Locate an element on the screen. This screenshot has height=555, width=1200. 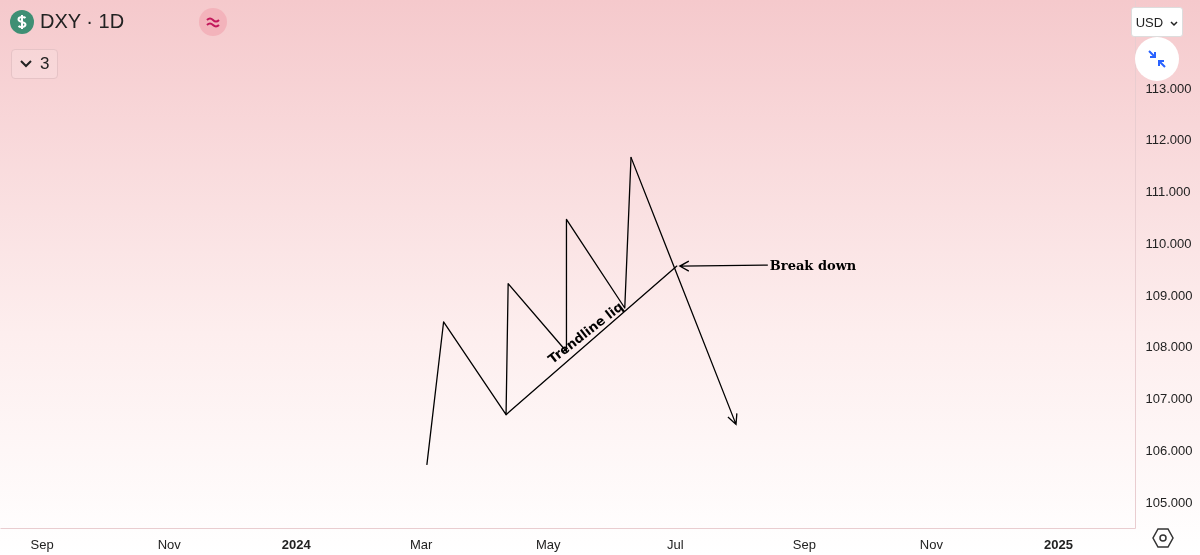
y-tick-label: 109.000 is located at coordinates (1169, 295).